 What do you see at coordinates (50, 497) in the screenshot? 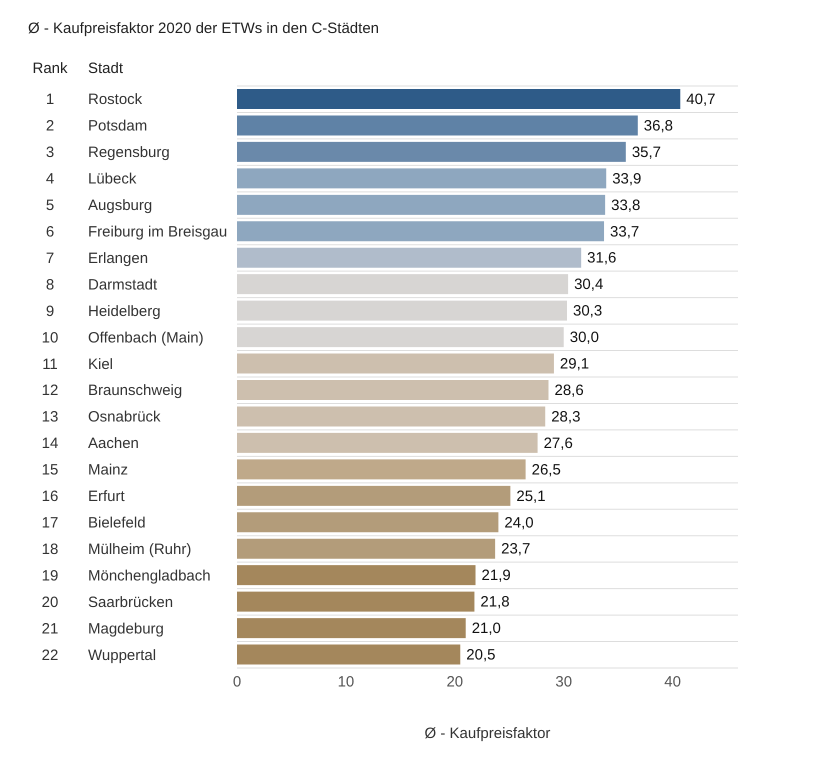
I see `y2-tick-label: 16` at bounding box center [50, 497].